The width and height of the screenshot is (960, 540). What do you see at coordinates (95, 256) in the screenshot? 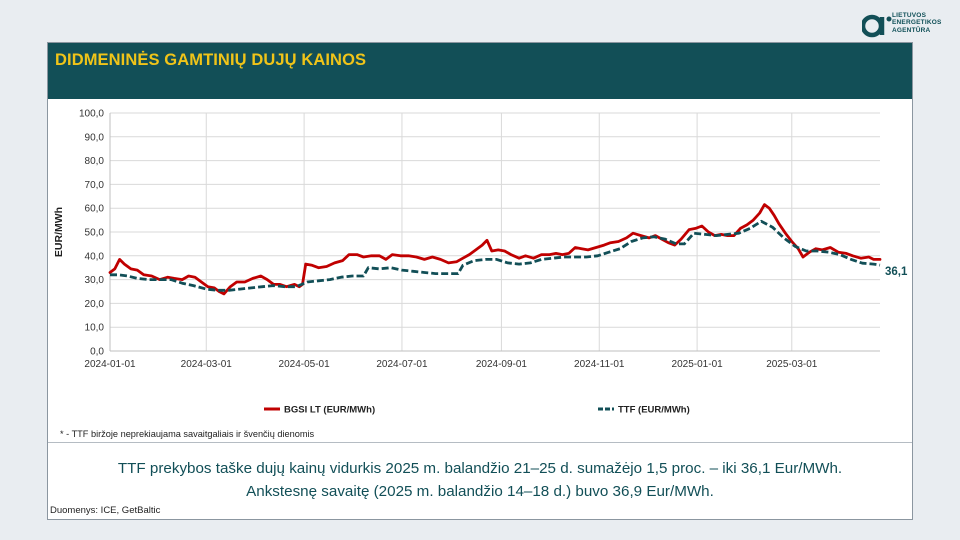
I see `y-tick-label: 40,0` at bounding box center [95, 256].